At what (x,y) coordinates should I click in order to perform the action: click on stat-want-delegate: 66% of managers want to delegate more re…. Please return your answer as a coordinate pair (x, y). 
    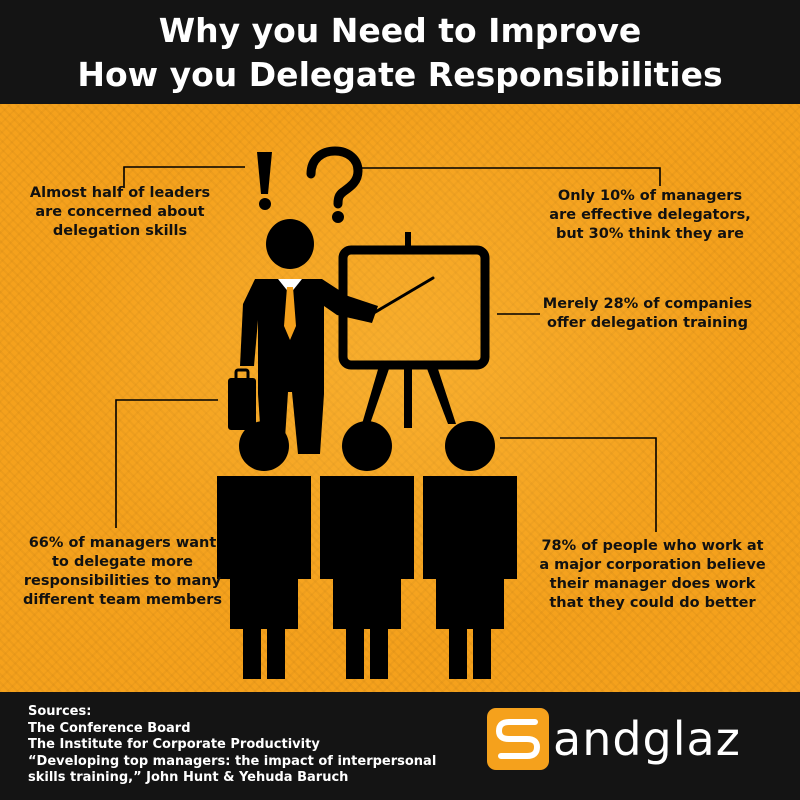
    Looking at the image, I should click on (122, 572).